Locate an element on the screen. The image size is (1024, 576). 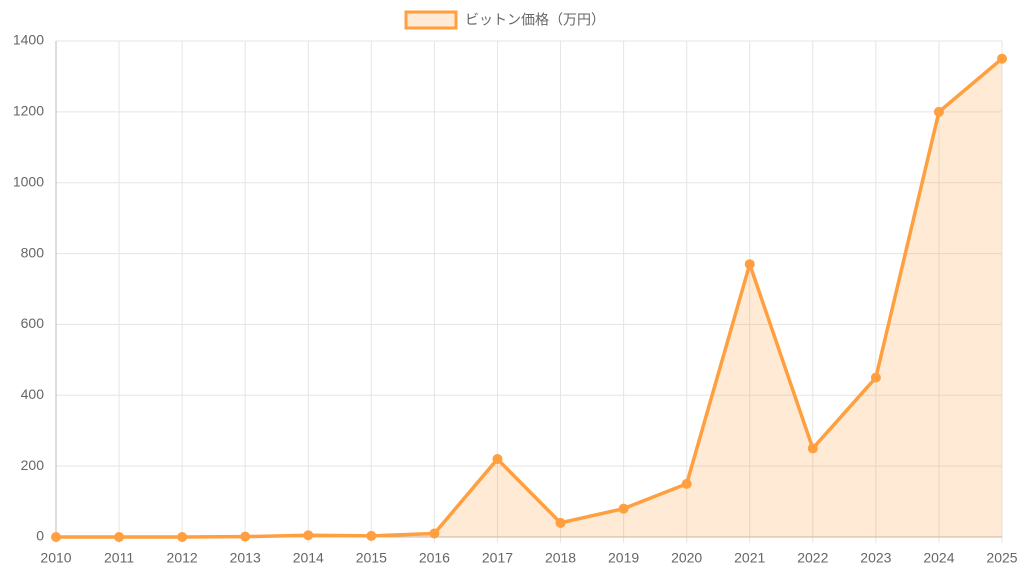
x-tick-label: 2013 is located at coordinates (245, 558).